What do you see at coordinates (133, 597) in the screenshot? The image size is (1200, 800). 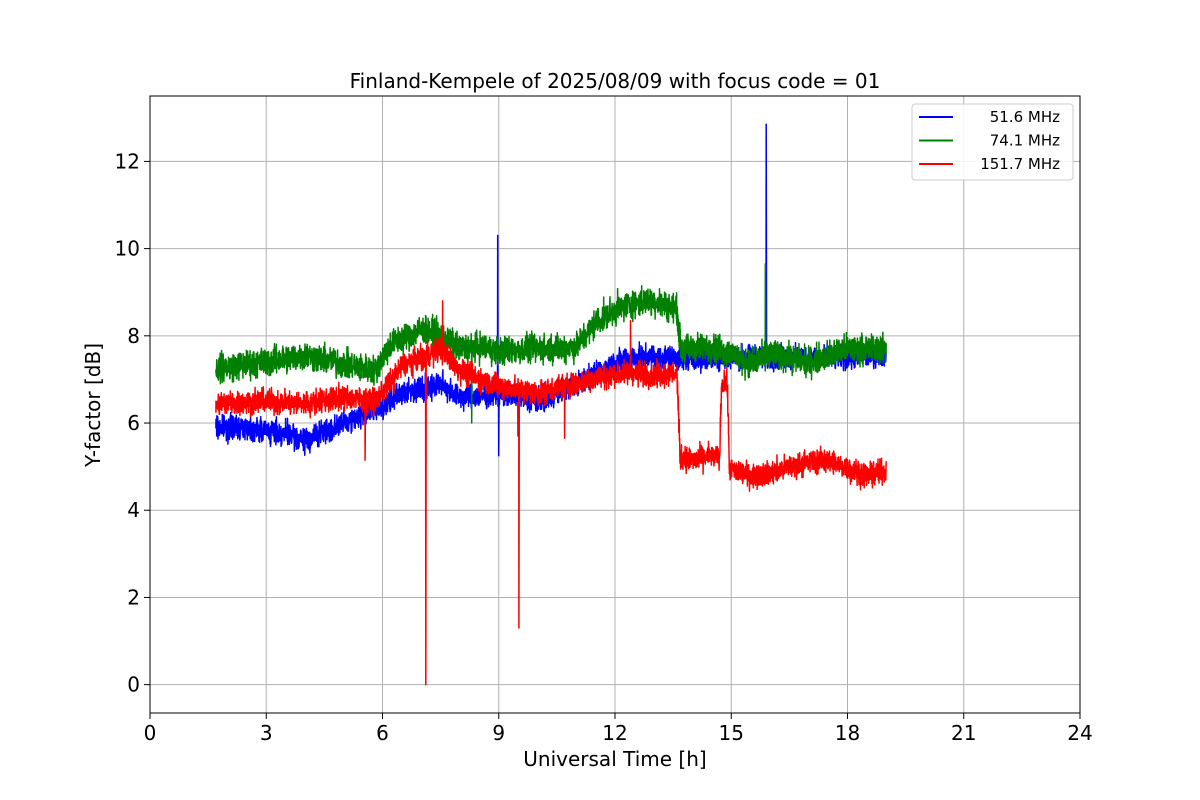 I see `y-tick-label: 2` at bounding box center [133, 597].